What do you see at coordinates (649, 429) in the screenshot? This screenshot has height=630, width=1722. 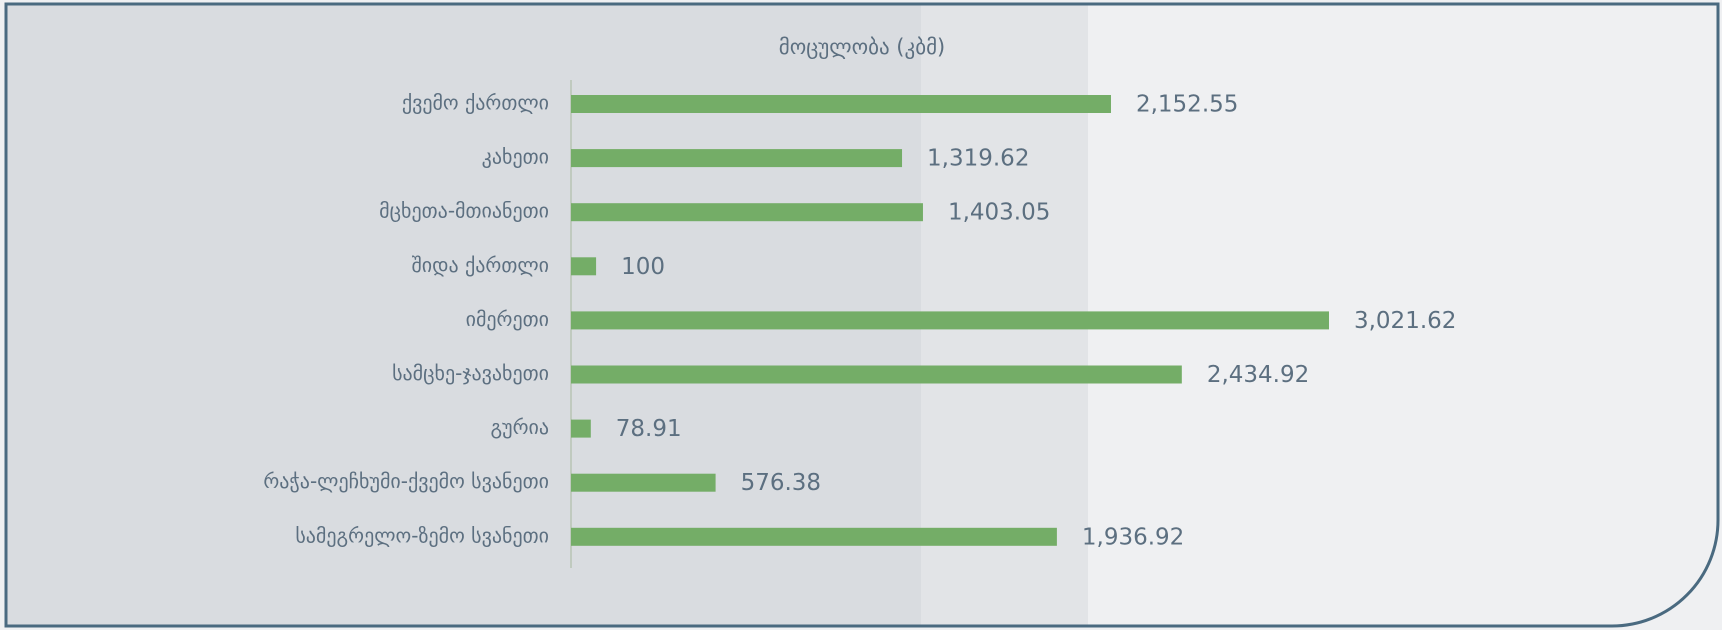 I see `value-label: 78.91` at bounding box center [649, 429].